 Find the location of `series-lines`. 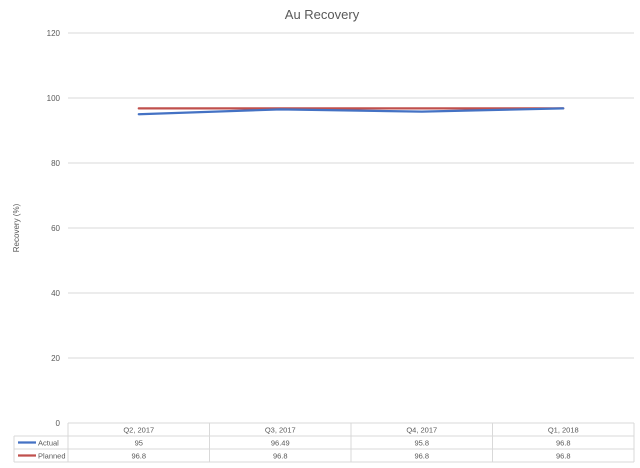

series-lines is located at coordinates (351, 111).